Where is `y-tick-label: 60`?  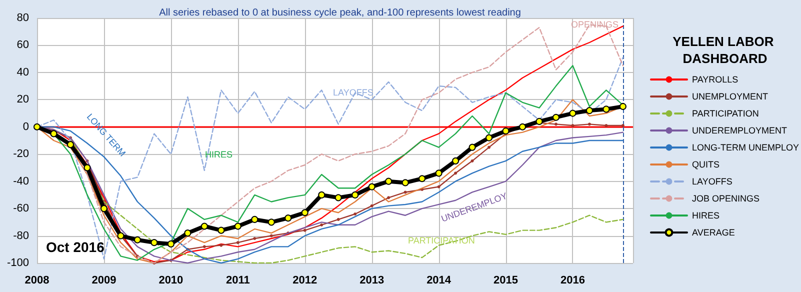 y-tick-label: 60 is located at coordinates (22, 45).